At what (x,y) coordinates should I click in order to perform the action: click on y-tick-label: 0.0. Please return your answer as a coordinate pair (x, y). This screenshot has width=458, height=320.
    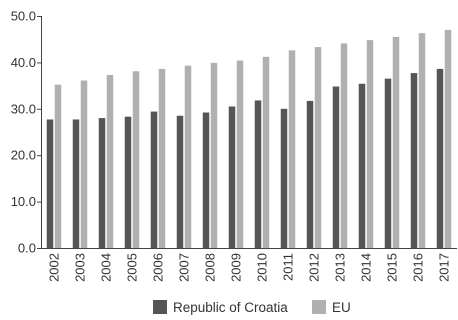
    Looking at the image, I should click on (27, 248).